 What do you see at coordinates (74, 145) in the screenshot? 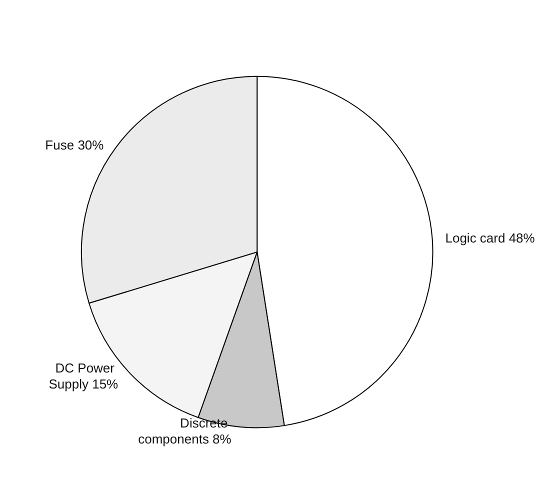
I see `slice-label: Fuse 30%` at bounding box center [74, 145].